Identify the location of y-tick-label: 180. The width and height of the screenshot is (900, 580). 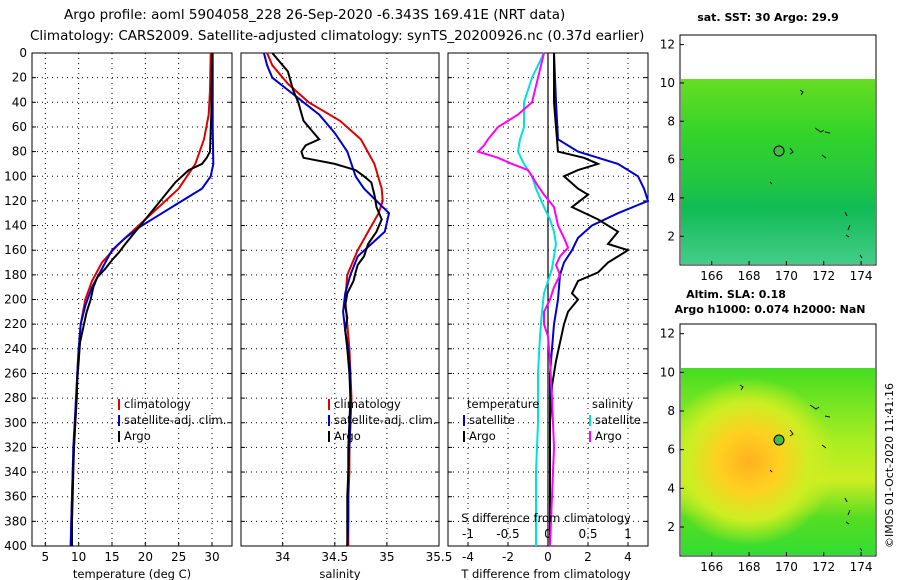
(15, 275).